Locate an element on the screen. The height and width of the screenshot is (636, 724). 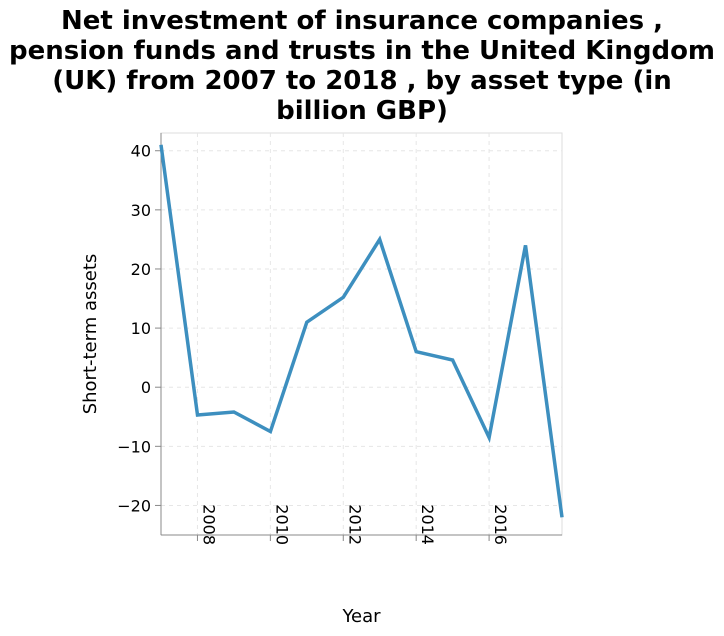
x-tick-label: 2016 is located at coordinates (500, 524).